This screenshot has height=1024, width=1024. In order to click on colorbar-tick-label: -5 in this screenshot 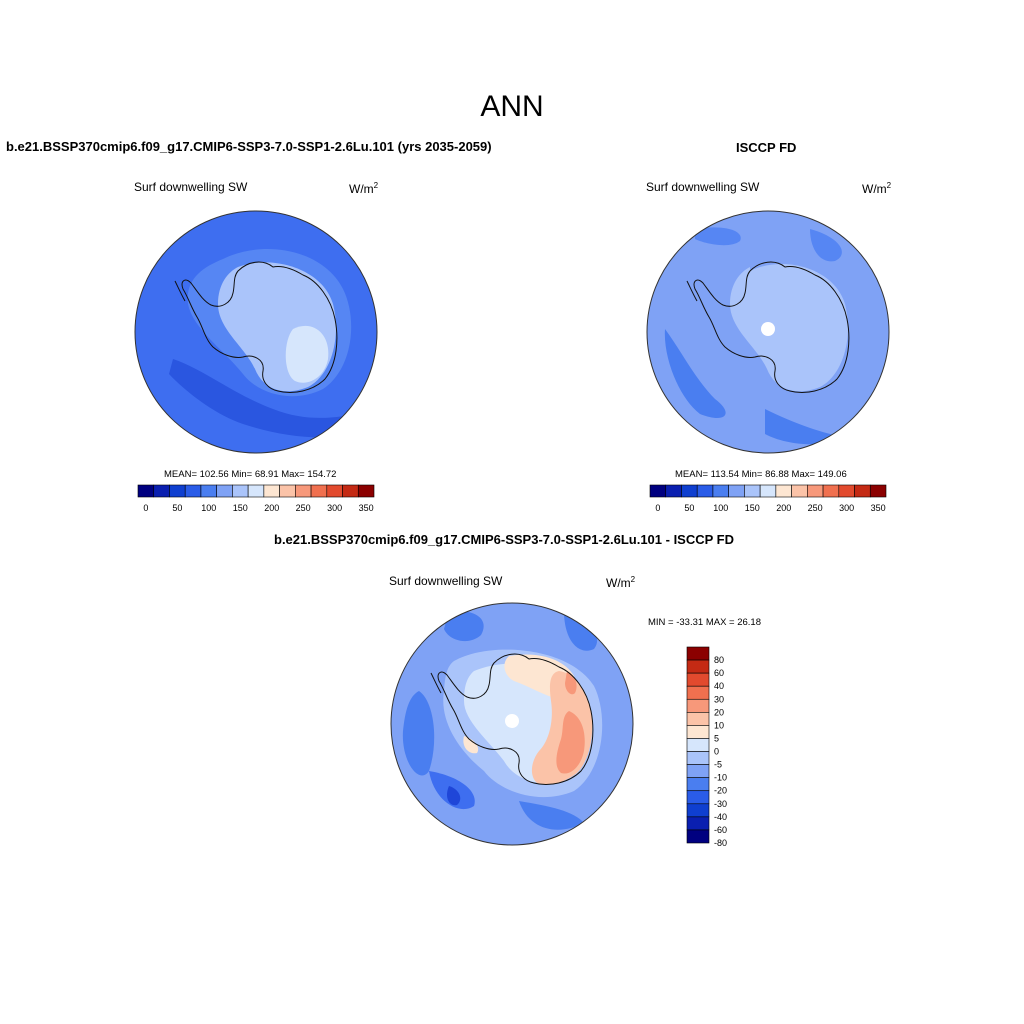, I will do `click(718, 765)`.